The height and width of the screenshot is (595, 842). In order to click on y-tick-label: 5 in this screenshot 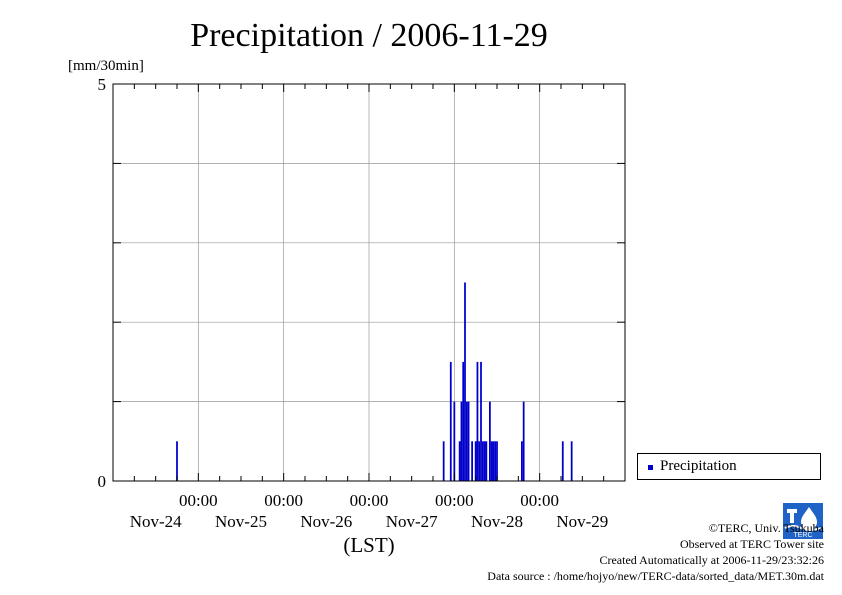, I will do `click(102, 84)`.